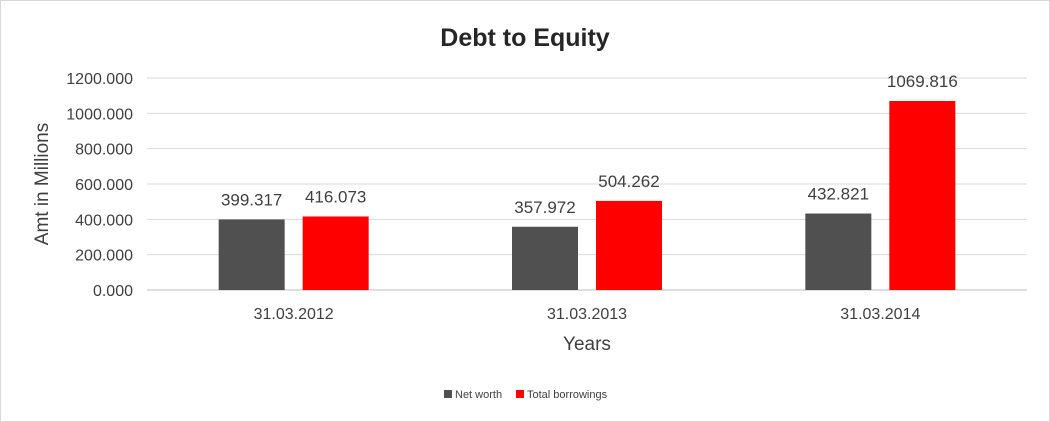 This screenshot has height=422, width=1050. Describe the element at coordinates (251, 199) in the screenshot. I see `data-label: 399.317` at that location.